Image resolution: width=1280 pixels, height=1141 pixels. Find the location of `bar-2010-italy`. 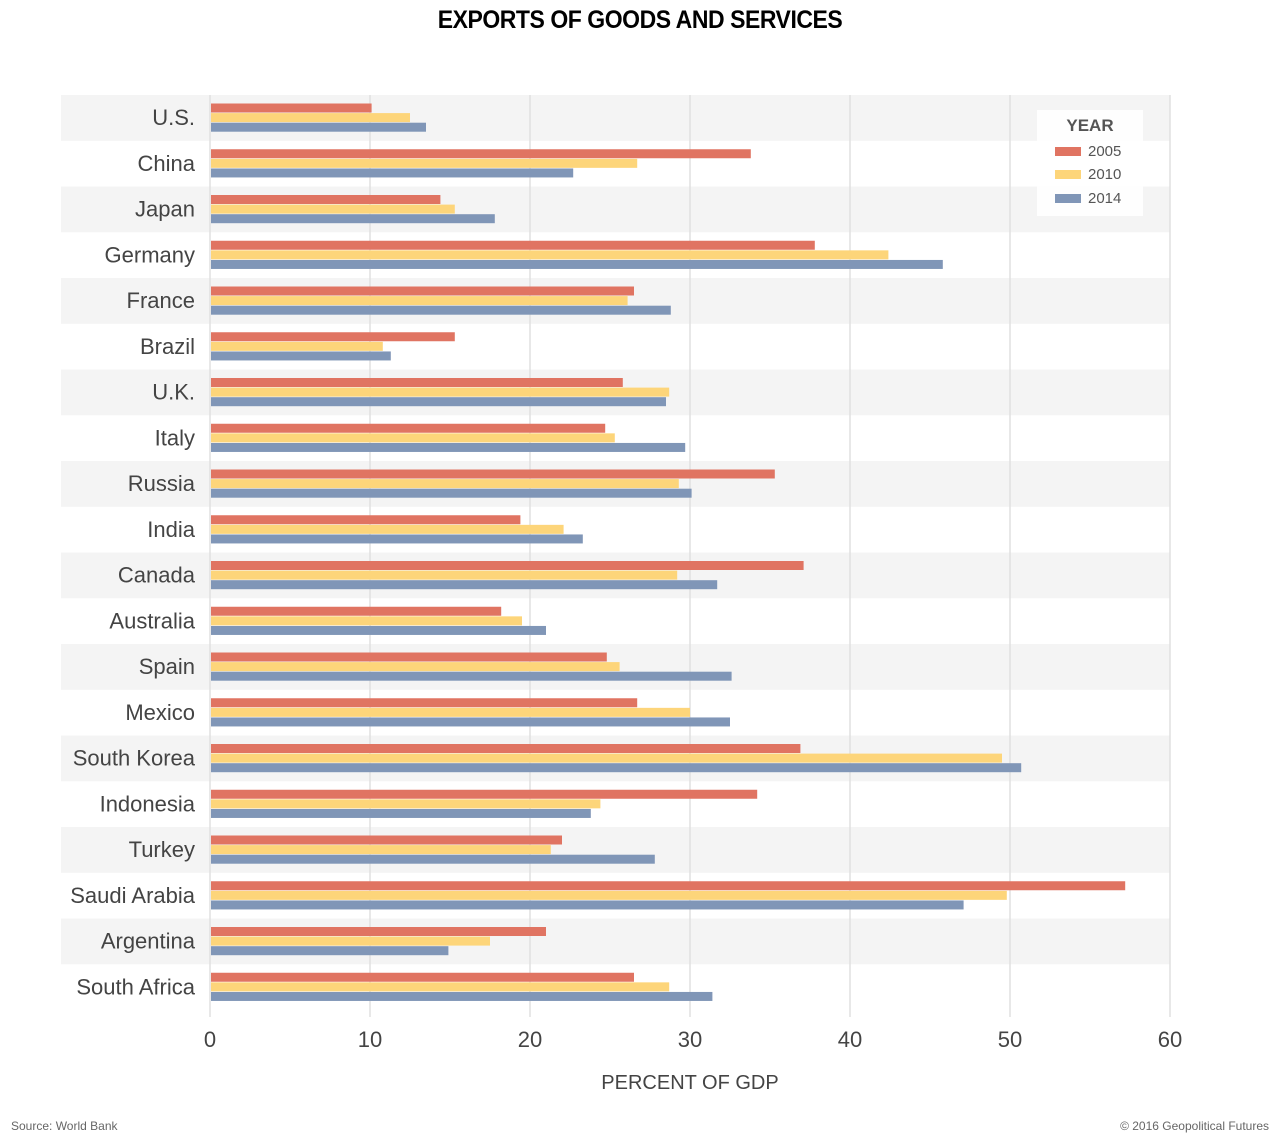

bar-2010-italy is located at coordinates (413, 438).